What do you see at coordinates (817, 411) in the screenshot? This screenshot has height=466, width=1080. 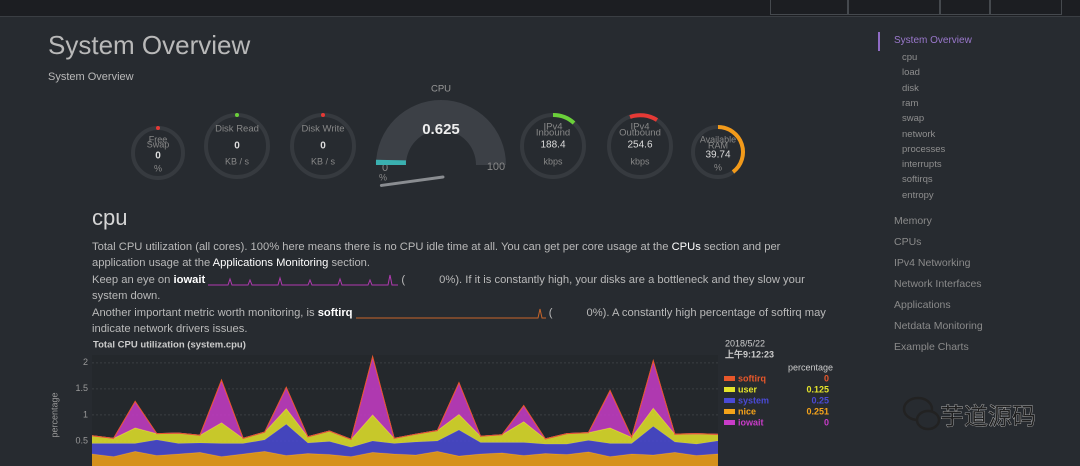 I see `legend-value: 0.251` at bounding box center [817, 411].